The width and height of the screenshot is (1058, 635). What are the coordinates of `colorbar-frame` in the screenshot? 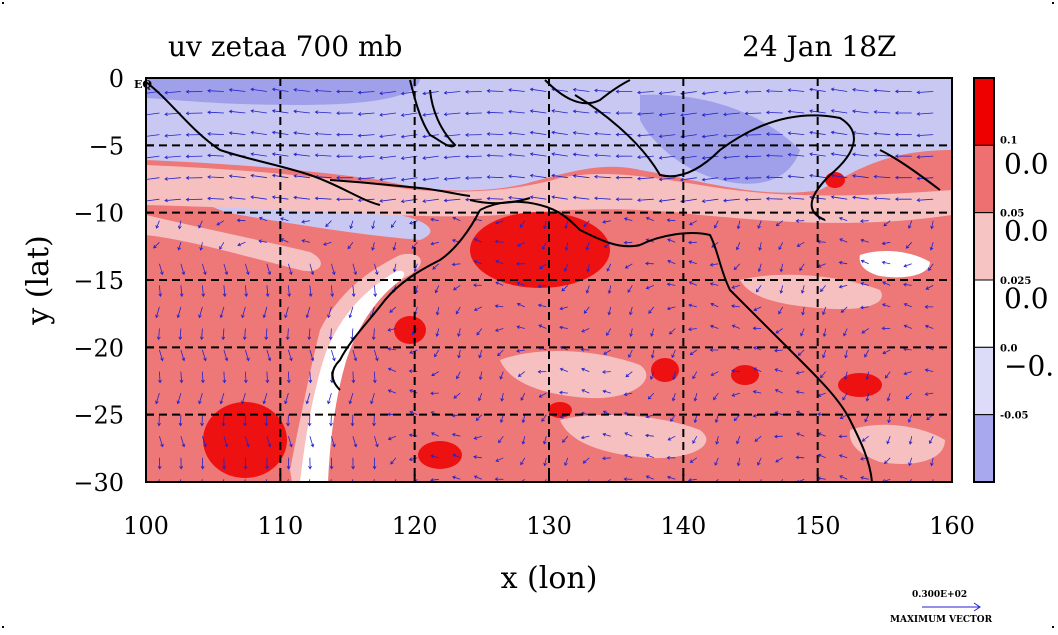 It's located at (984, 280).